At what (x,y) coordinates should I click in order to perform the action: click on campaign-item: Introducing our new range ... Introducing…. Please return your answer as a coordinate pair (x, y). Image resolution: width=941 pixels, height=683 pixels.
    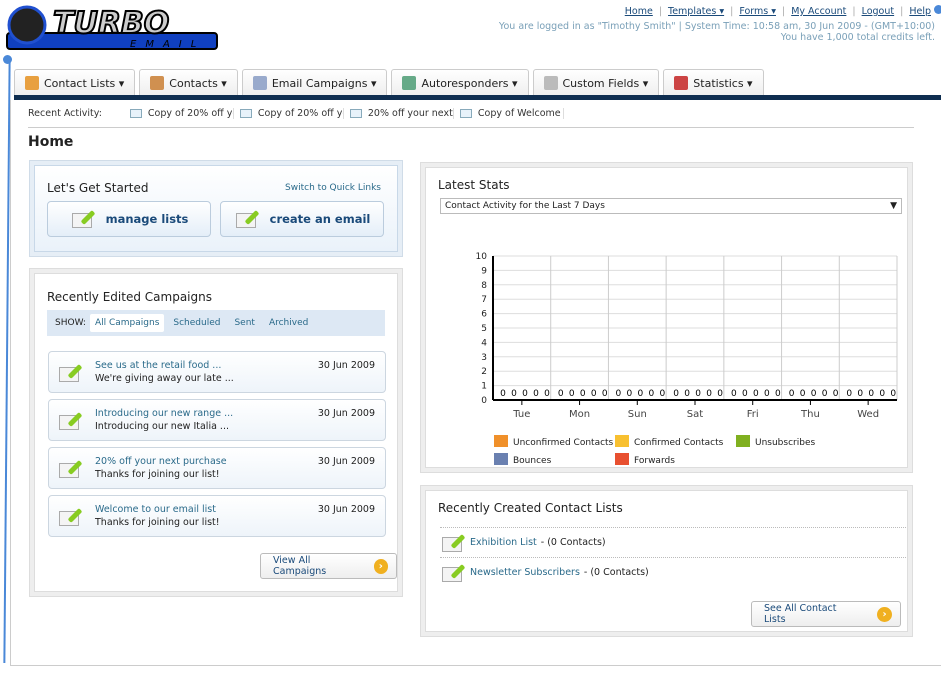
    Looking at the image, I should click on (217, 420).